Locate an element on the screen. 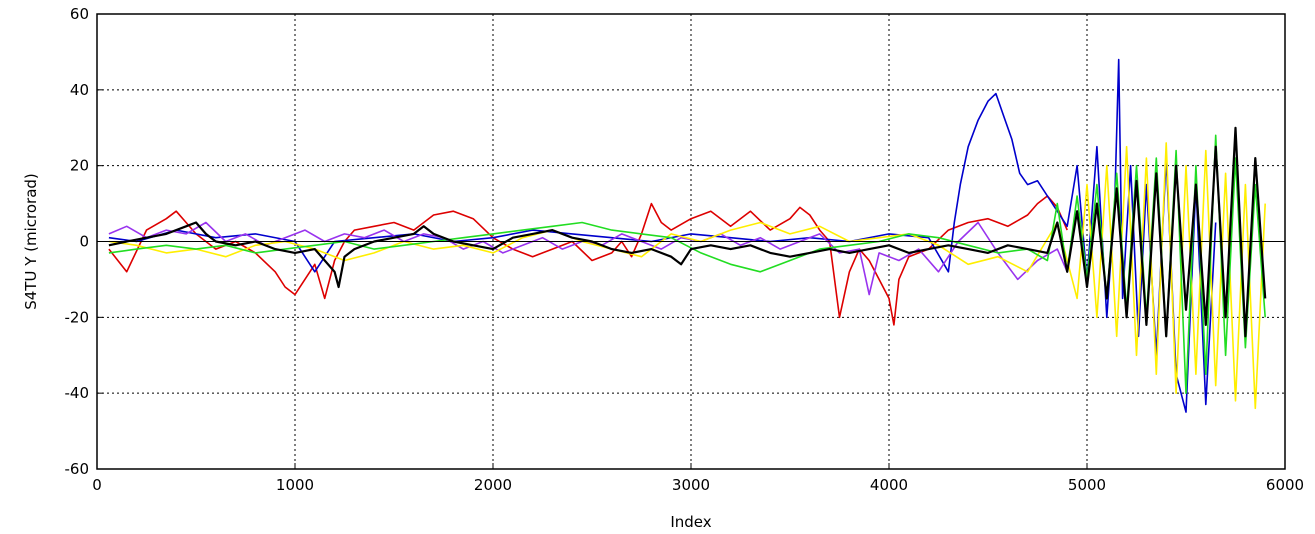 The height and width of the screenshot is (534, 1315). x-tick-label: 2000 is located at coordinates (493, 485).